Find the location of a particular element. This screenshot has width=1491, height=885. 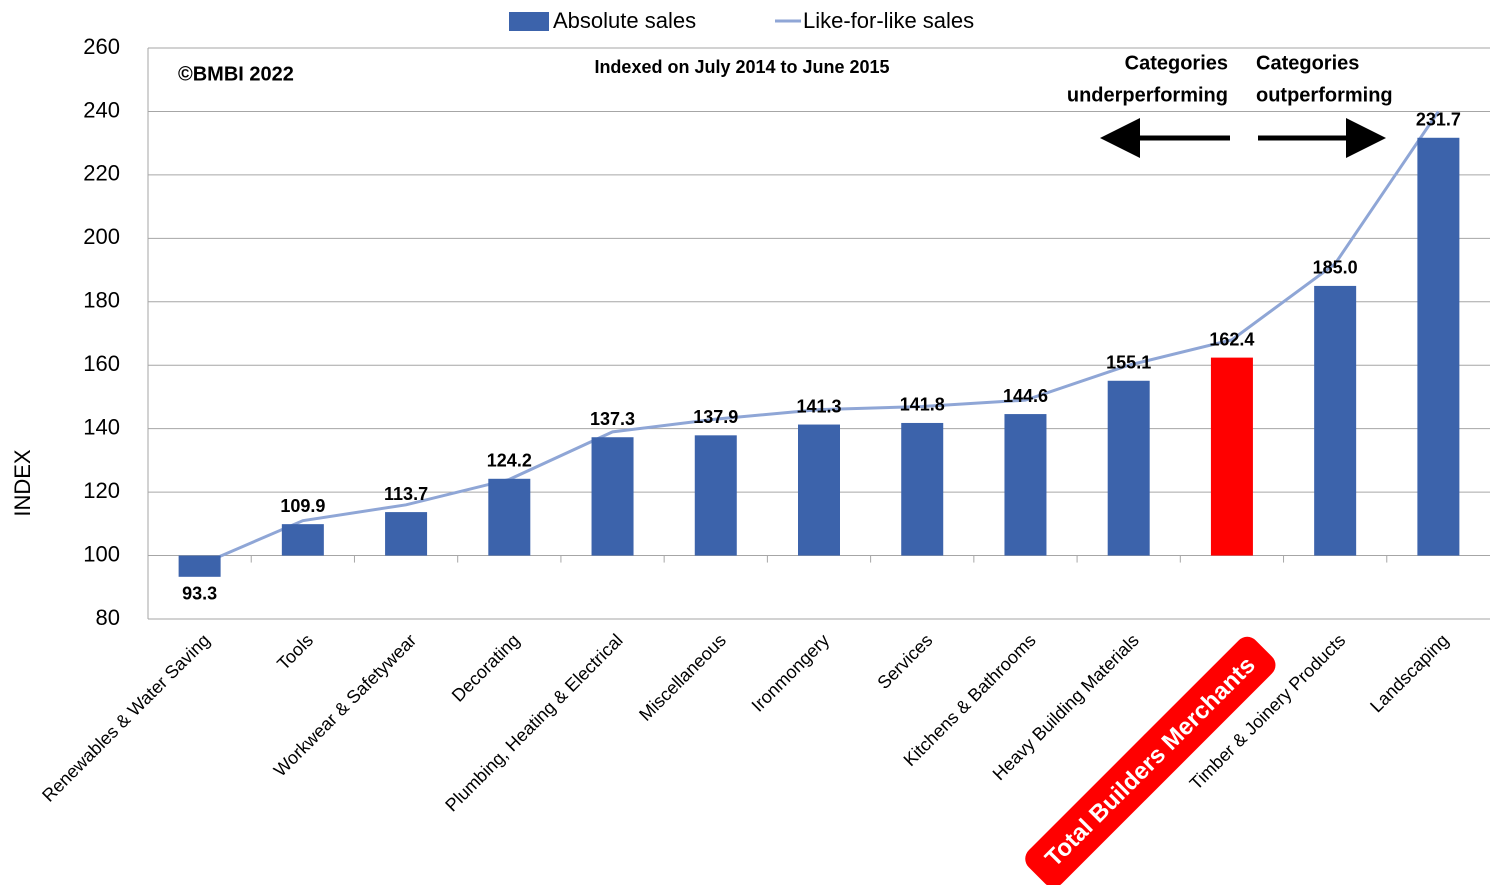

x-tick-label: Services is located at coordinates (904, 661).